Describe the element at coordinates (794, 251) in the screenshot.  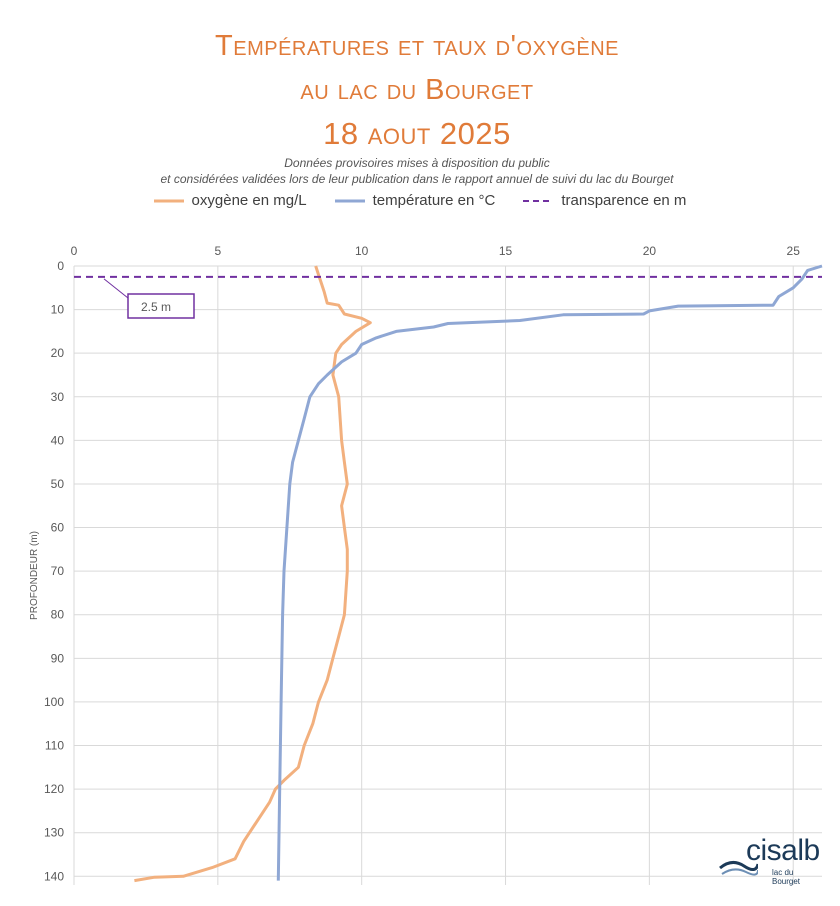
I see `x-tick-label: 25` at that location.